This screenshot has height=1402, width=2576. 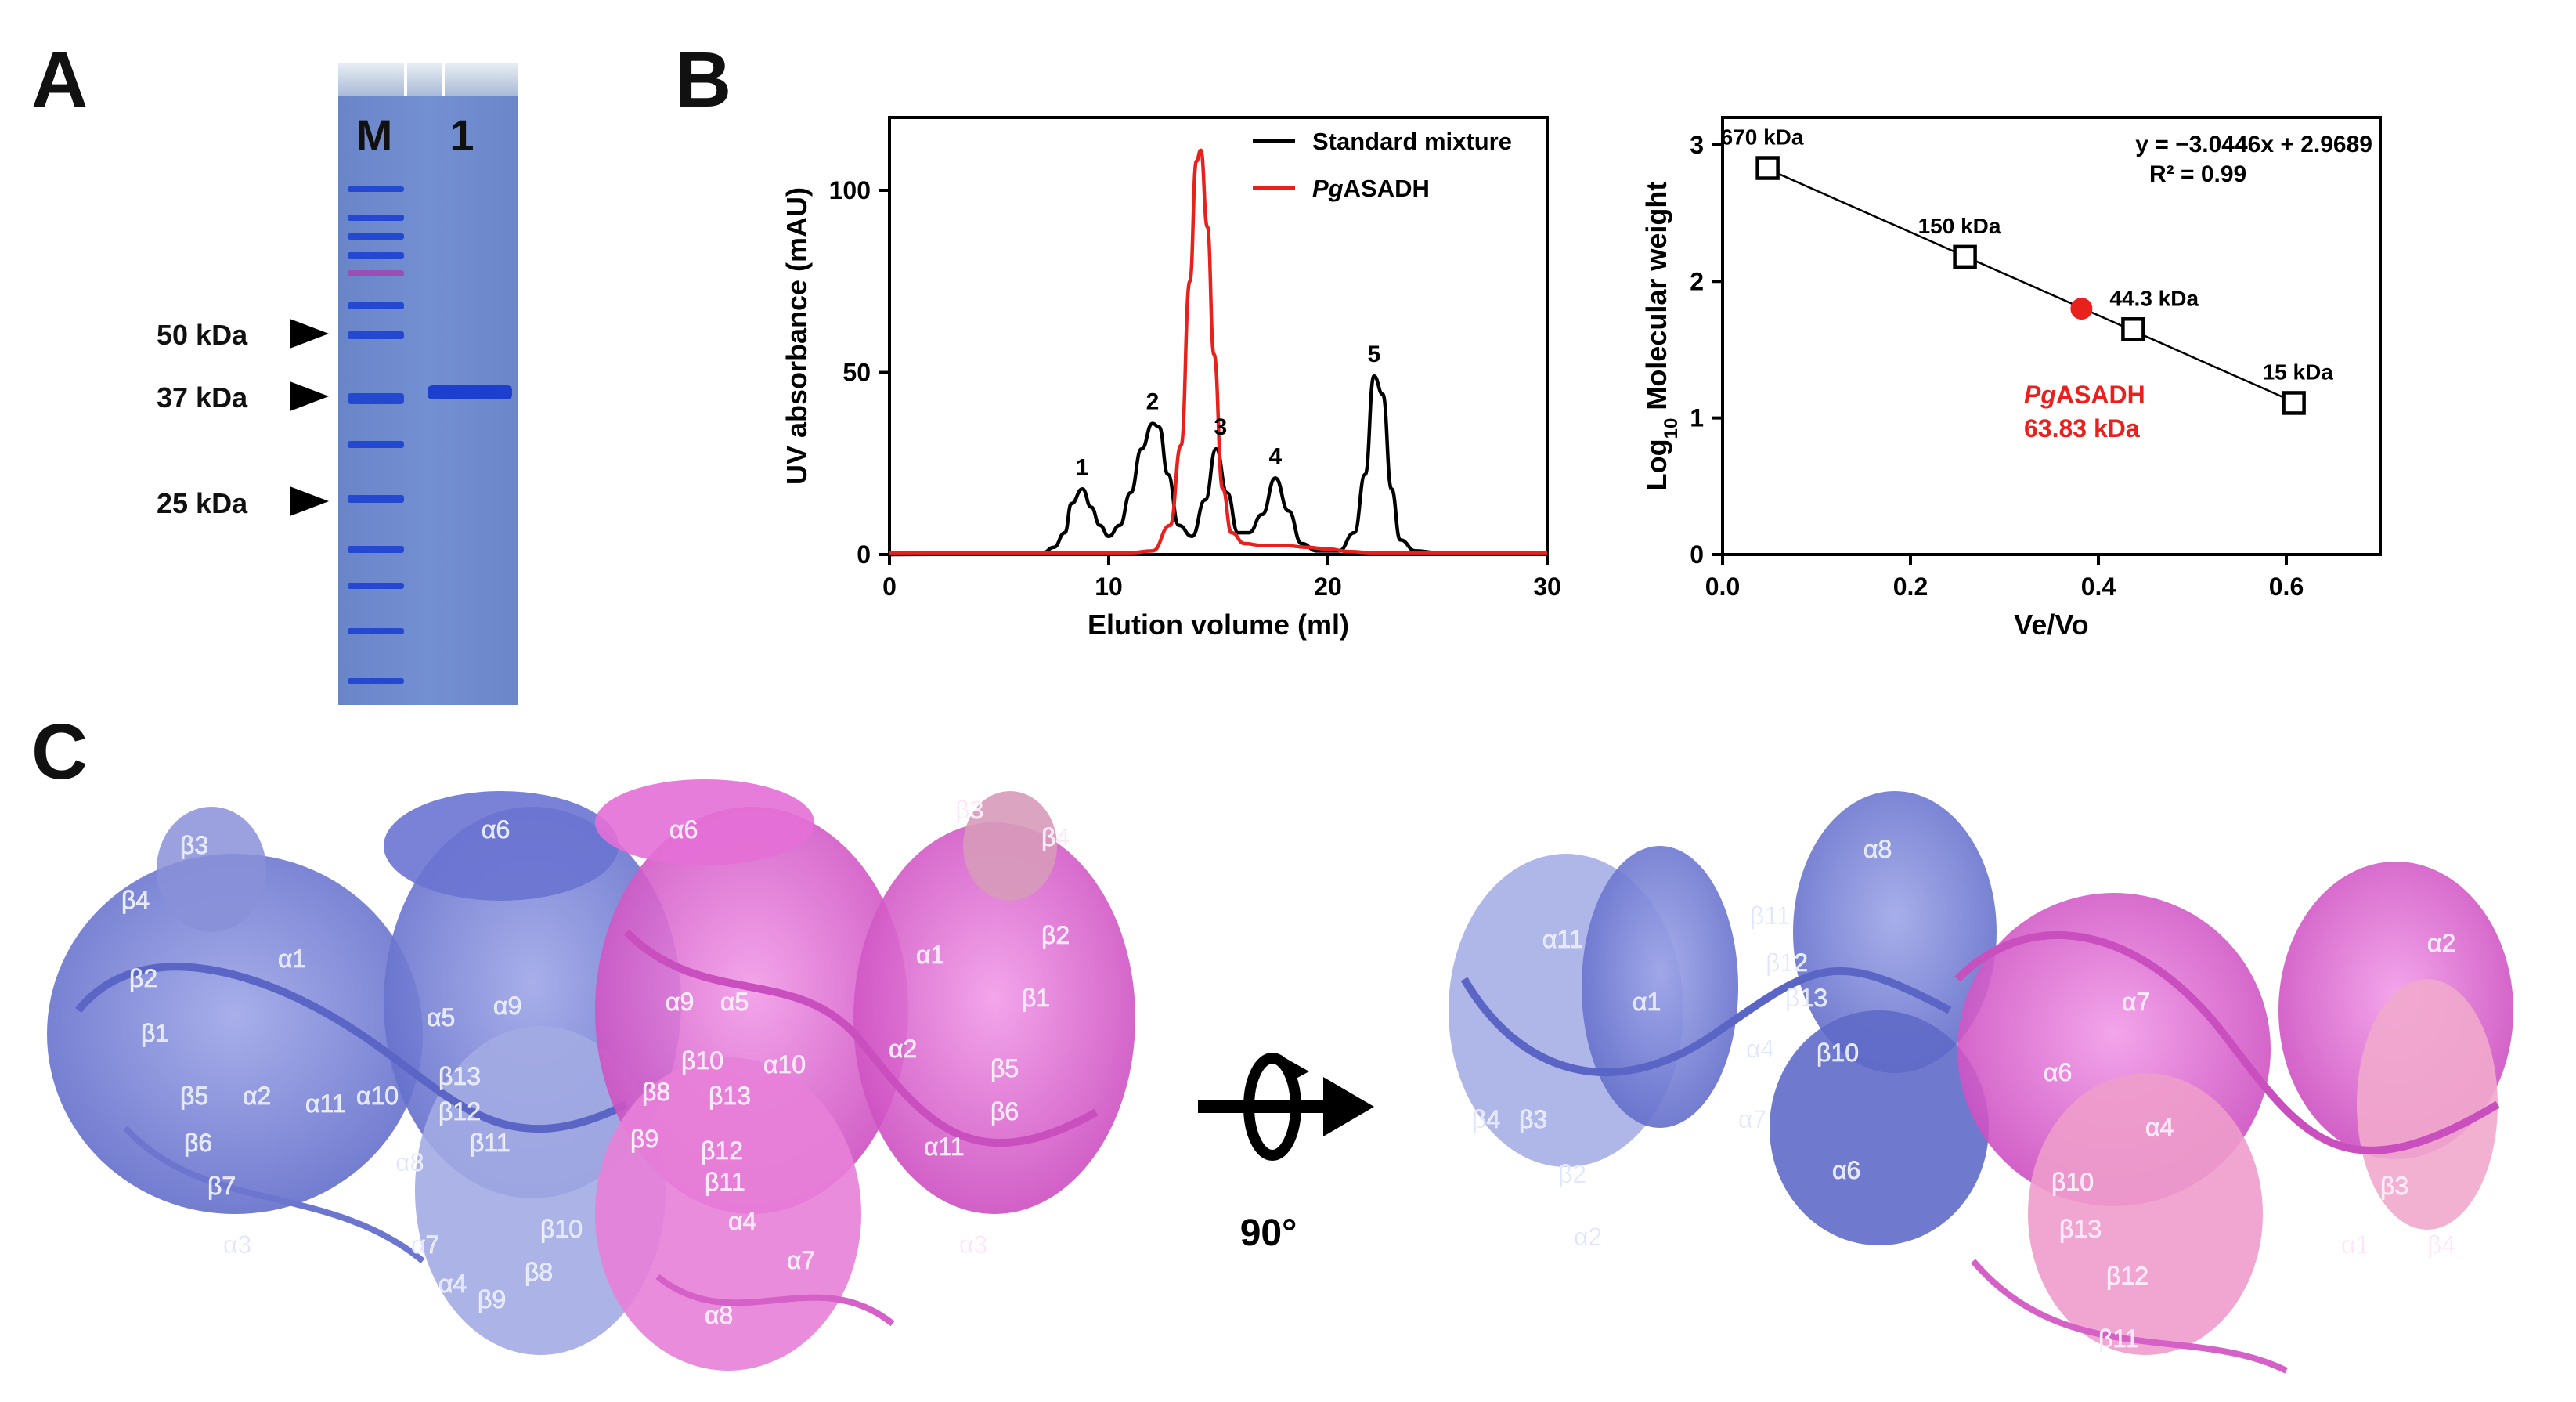 I want to click on gel-panel: M 1 50 kDa 37 kDa 25 kDa, so click(x=337, y=384).